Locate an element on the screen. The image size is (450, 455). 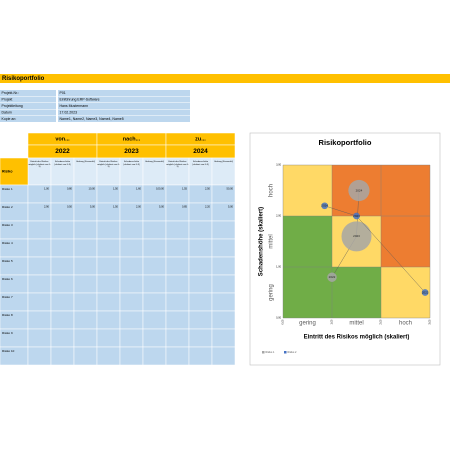
x-category: gering is located at coordinates (307, 324).